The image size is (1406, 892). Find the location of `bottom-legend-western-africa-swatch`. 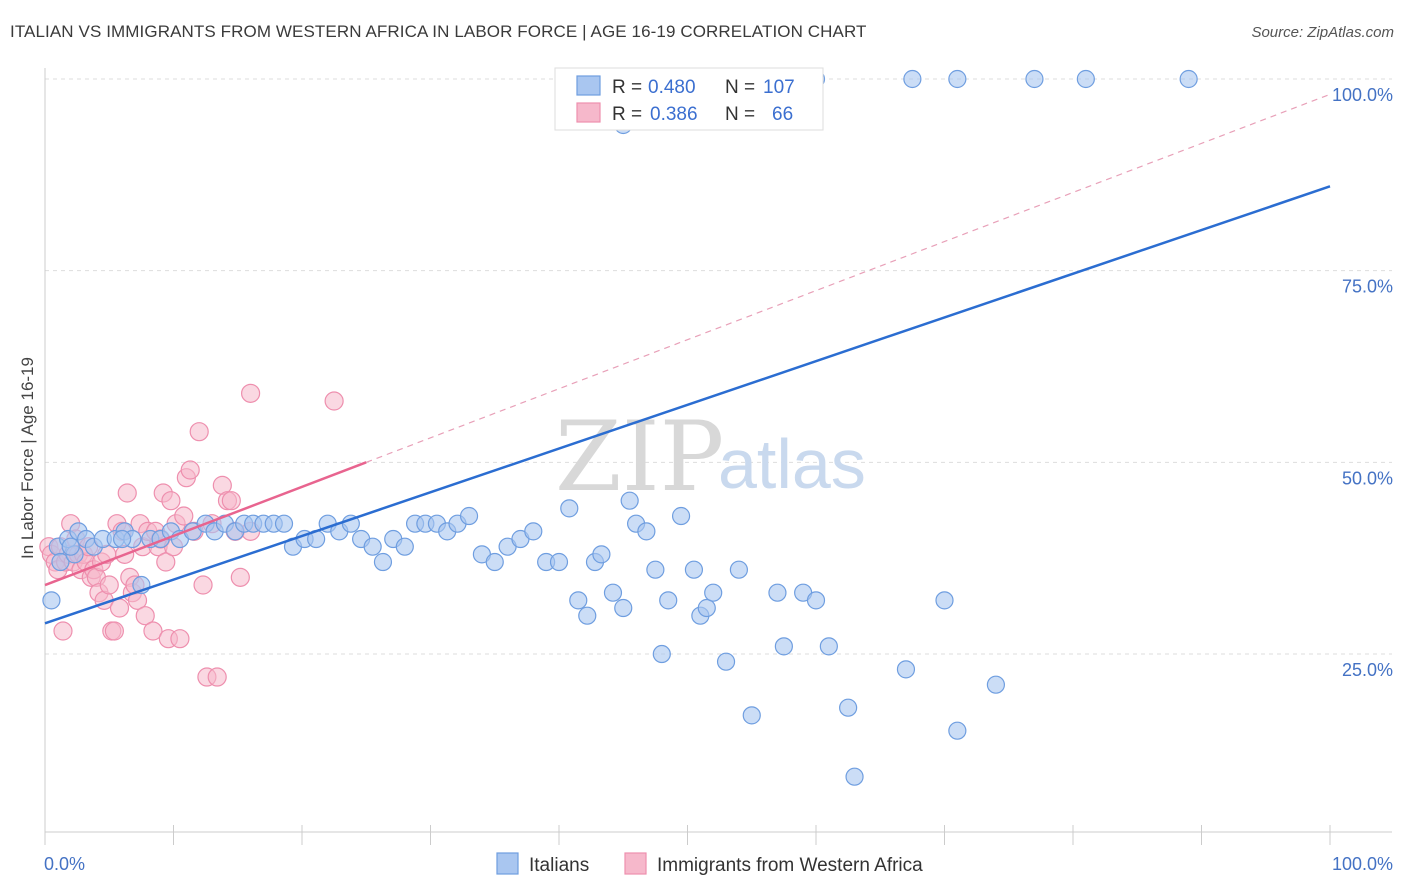

bottom-legend-western-africa-swatch is located at coordinates (635, 863).